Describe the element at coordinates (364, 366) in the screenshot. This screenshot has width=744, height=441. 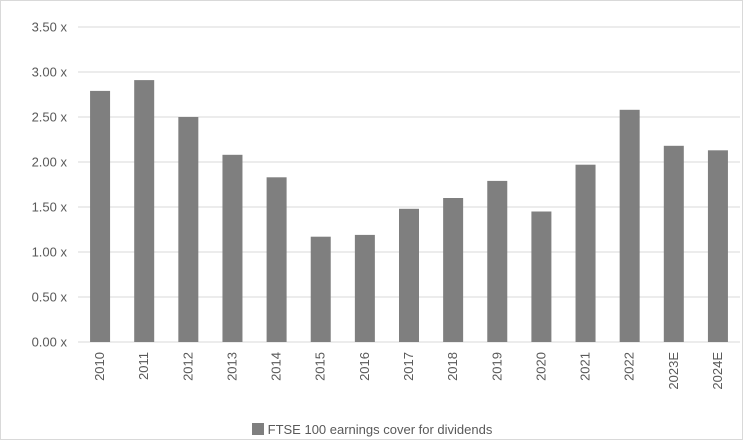
I see `x-tick-label: 2016` at that location.